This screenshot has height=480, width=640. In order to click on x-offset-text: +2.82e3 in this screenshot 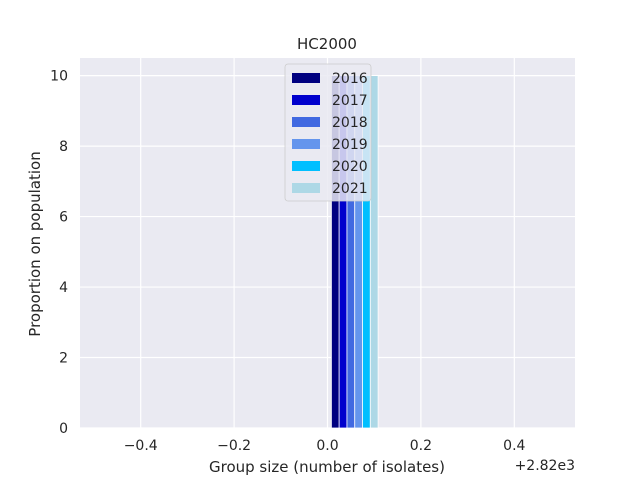, I will do `click(545, 466)`.